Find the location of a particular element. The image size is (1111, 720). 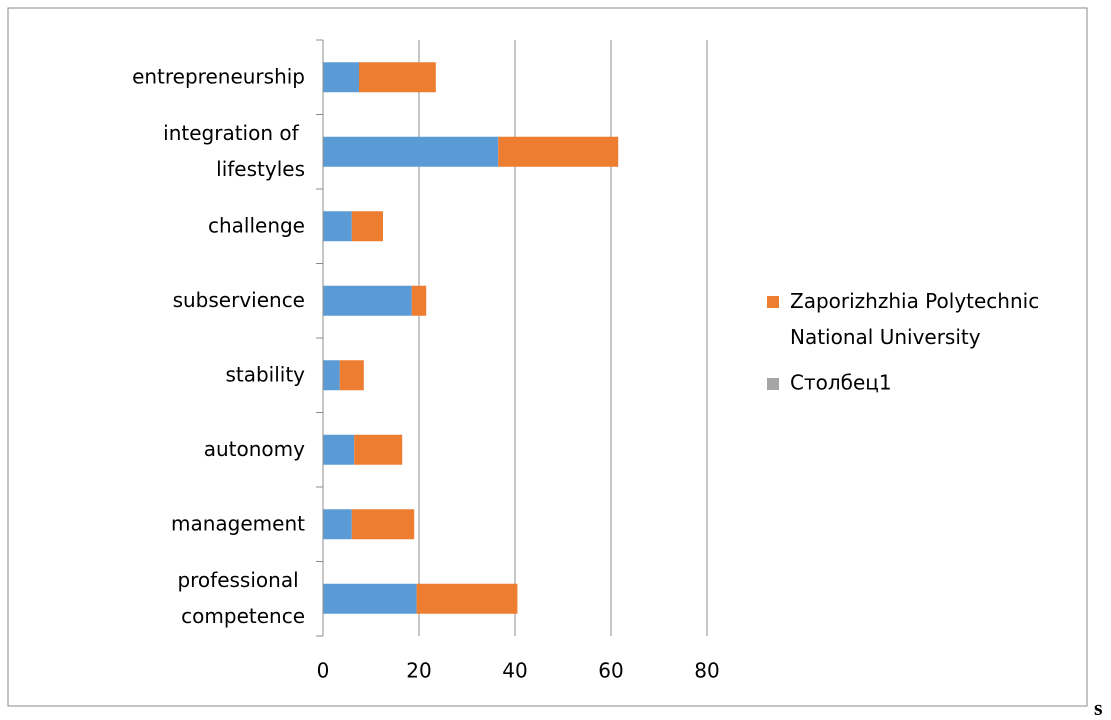

x-tick-label: 60 is located at coordinates (610, 671).